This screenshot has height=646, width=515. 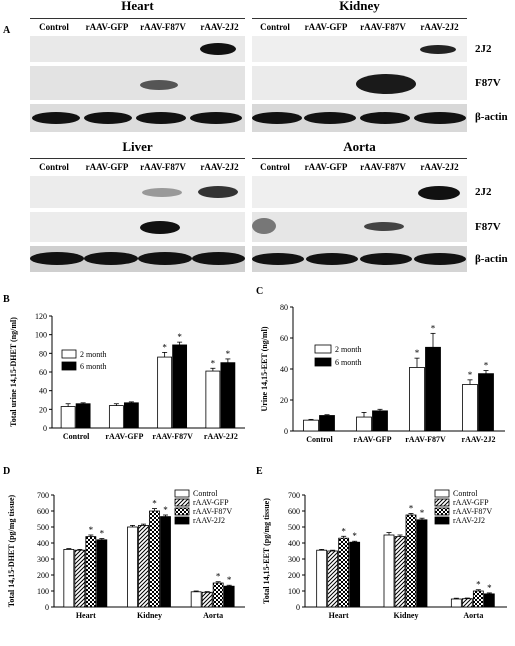 I want to click on y-tick-label: 20, so click(x=284, y=400).